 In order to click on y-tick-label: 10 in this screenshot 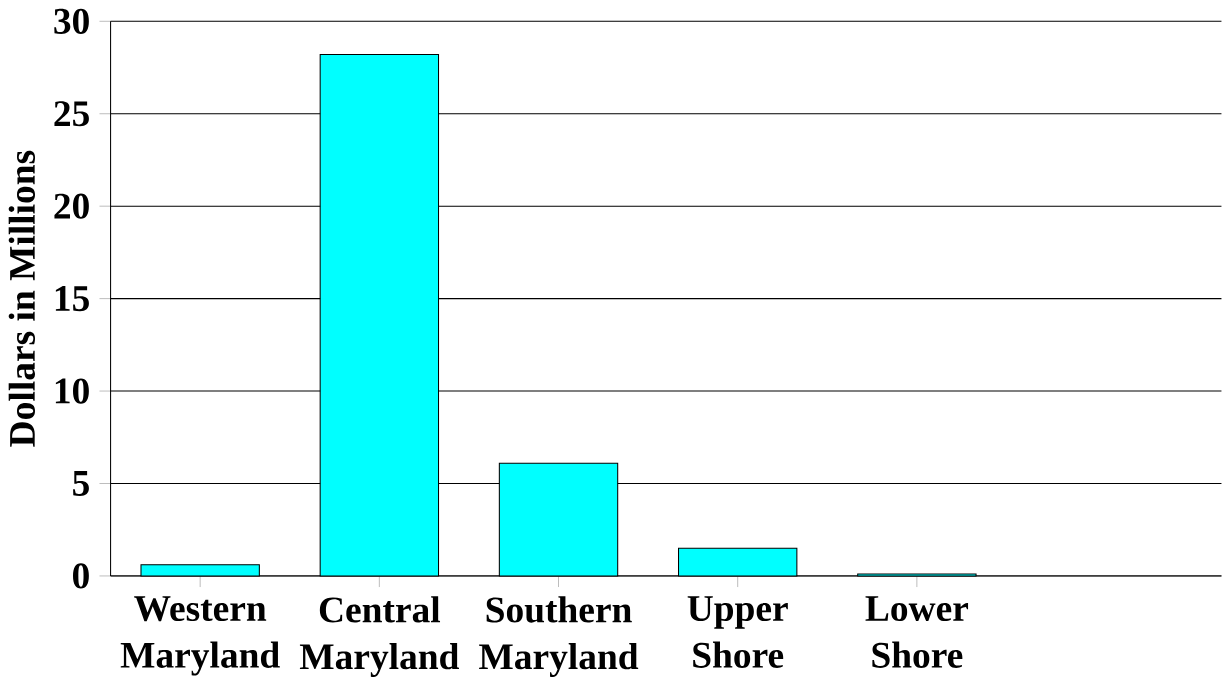, I will do `click(72, 391)`.